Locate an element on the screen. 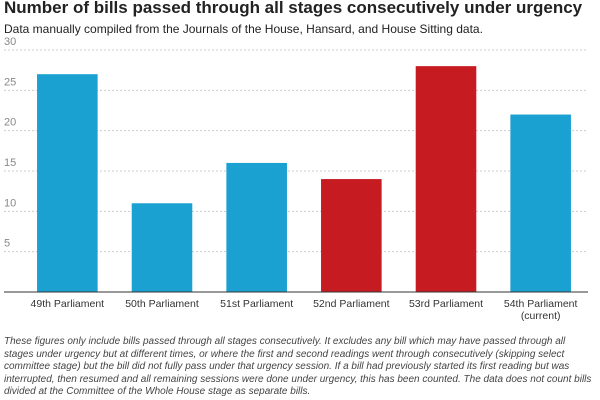 This screenshot has height=400, width=600. x-tick-label: 54th Parliament (current) is located at coordinates (540, 310).